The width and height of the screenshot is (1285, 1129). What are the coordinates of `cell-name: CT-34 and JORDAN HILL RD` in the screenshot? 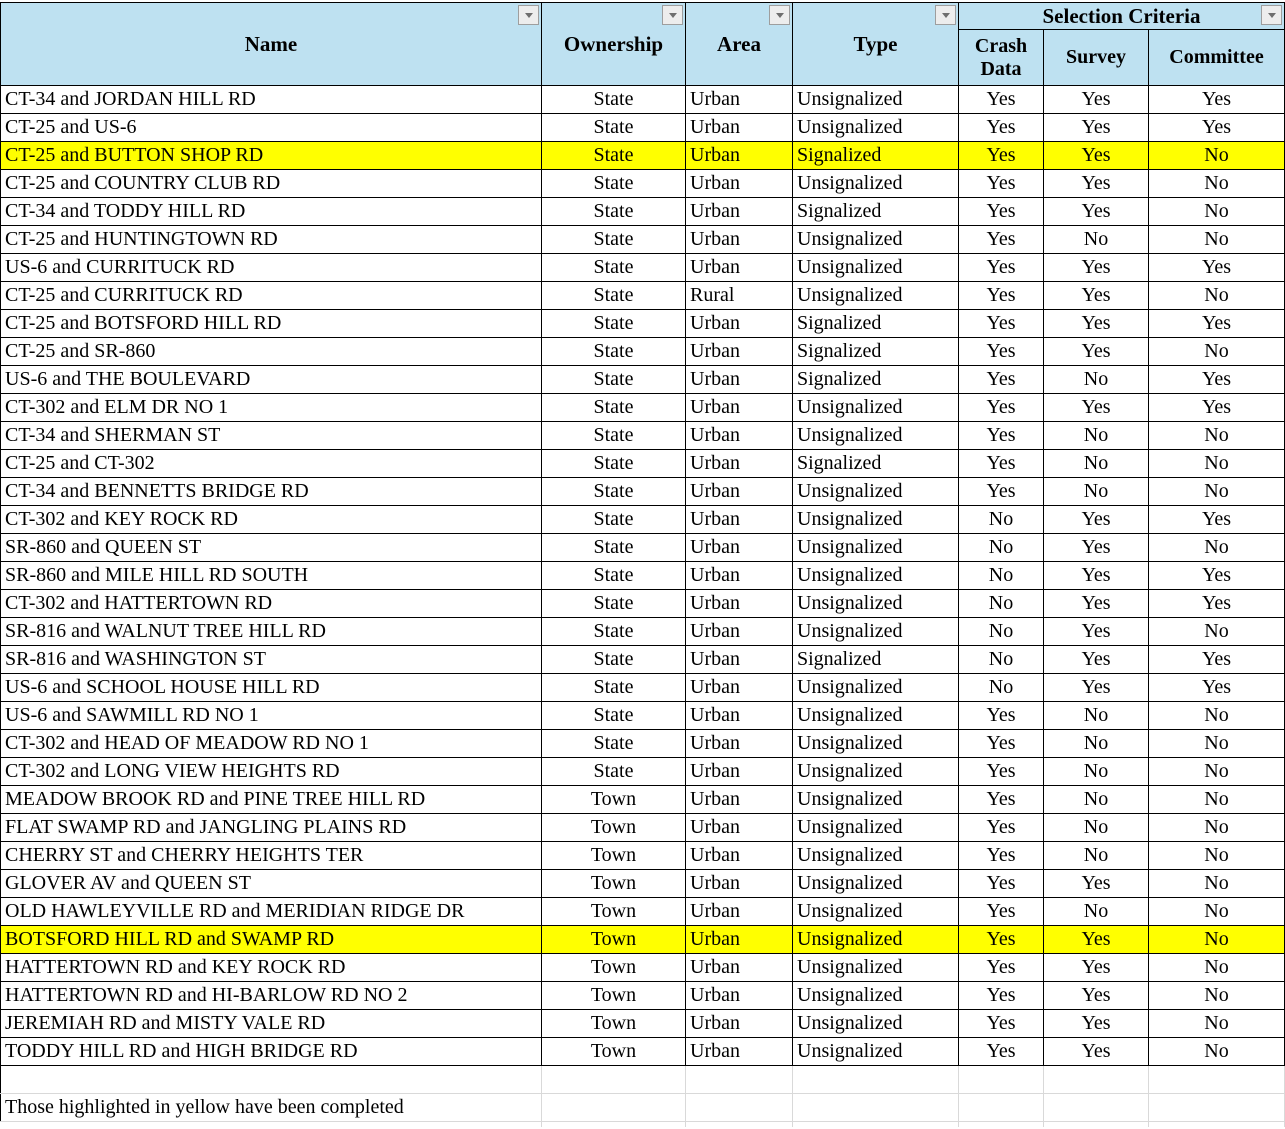 It's located at (271, 99).